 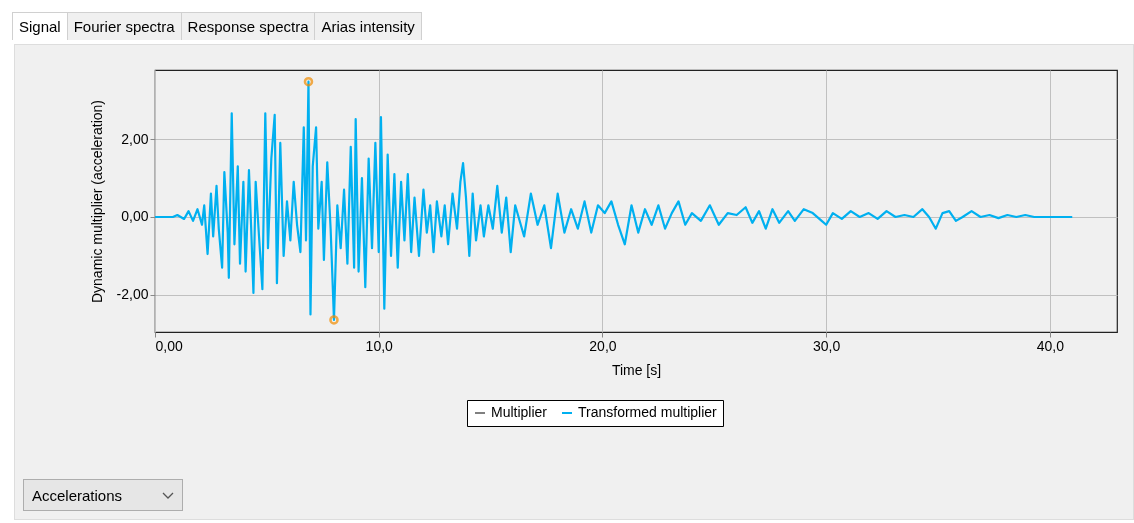 What do you see at coordinates (519, 412) in the screenshot?
I see `legend-label: Multiplier` at bounding box center [519, 412].